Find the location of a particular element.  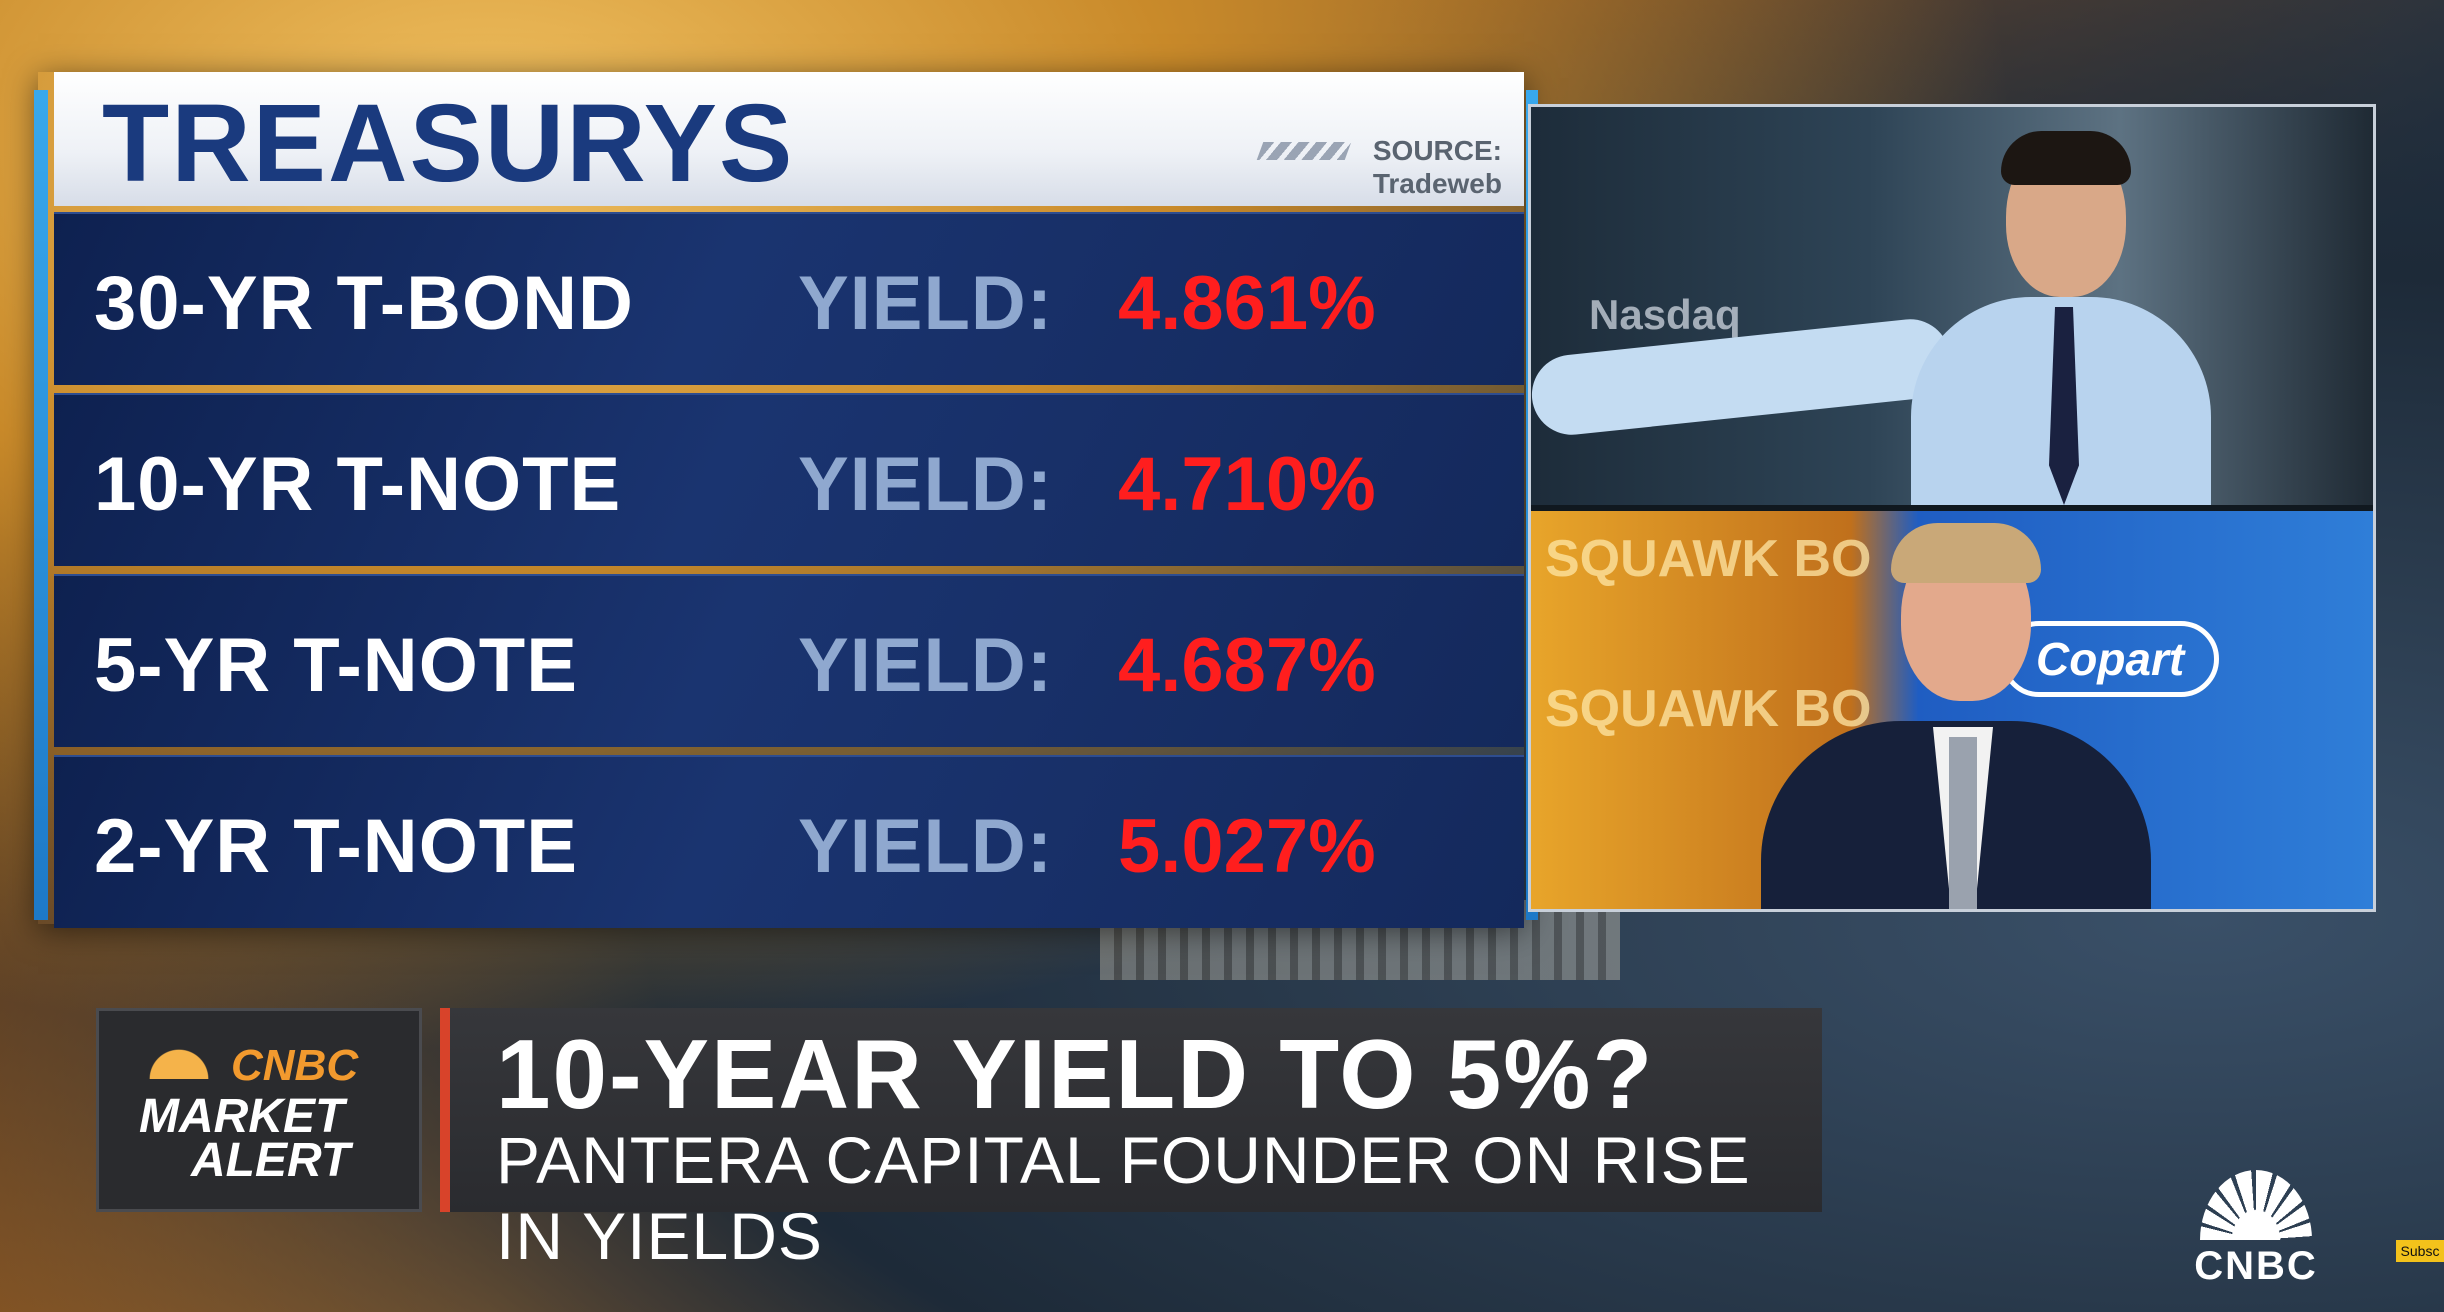

source-stripe-icon is located at coordinates (1304, 151).